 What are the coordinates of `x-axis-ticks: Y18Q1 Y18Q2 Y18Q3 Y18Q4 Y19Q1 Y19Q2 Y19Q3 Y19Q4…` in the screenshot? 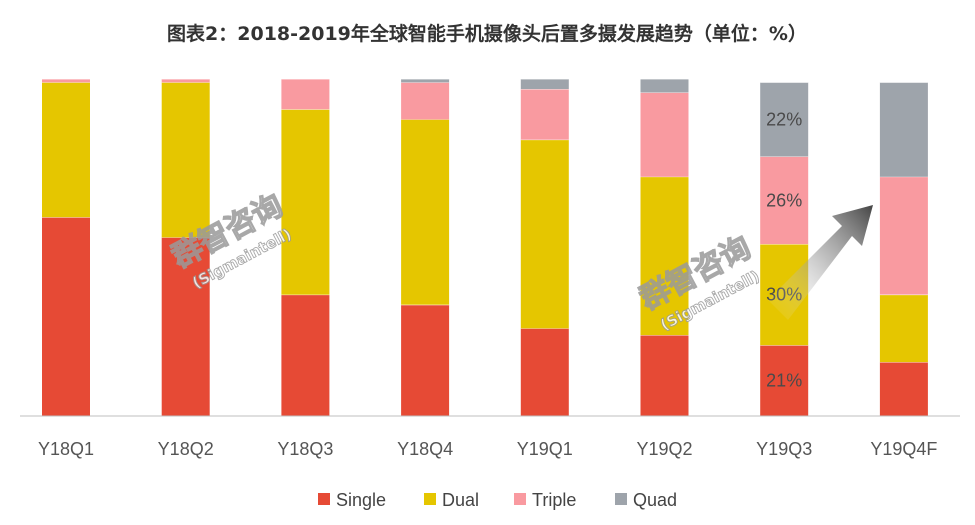 It's located at (487, 449).